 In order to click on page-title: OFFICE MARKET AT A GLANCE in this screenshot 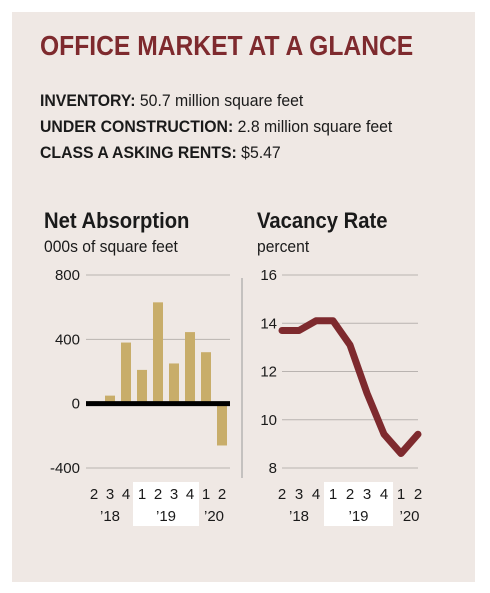, I will do `click(227, 45)`.